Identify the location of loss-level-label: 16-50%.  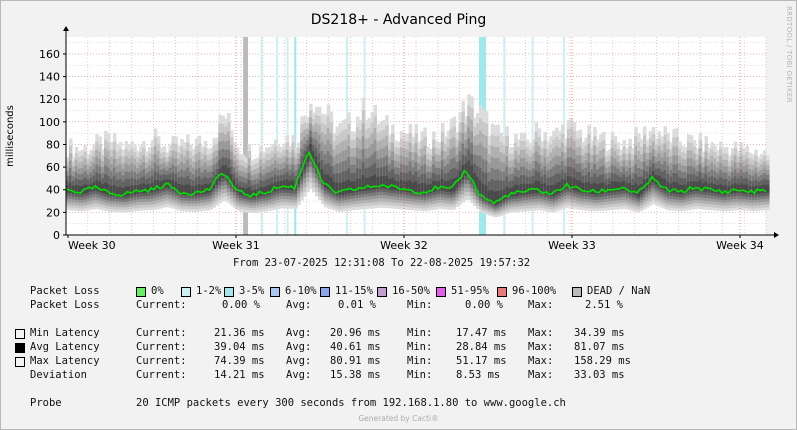
(411, 291).